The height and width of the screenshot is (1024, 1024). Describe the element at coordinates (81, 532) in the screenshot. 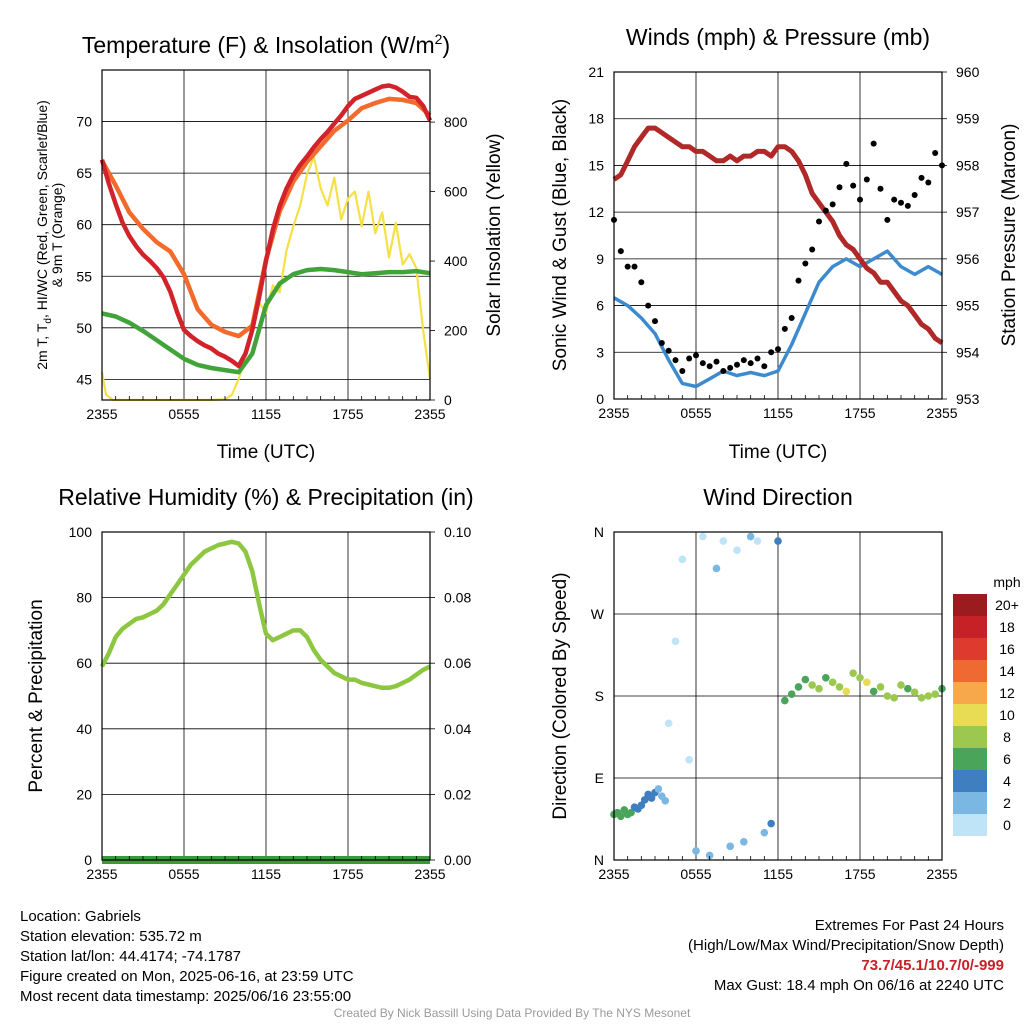

I see `y-tick-label: 100` at that location.